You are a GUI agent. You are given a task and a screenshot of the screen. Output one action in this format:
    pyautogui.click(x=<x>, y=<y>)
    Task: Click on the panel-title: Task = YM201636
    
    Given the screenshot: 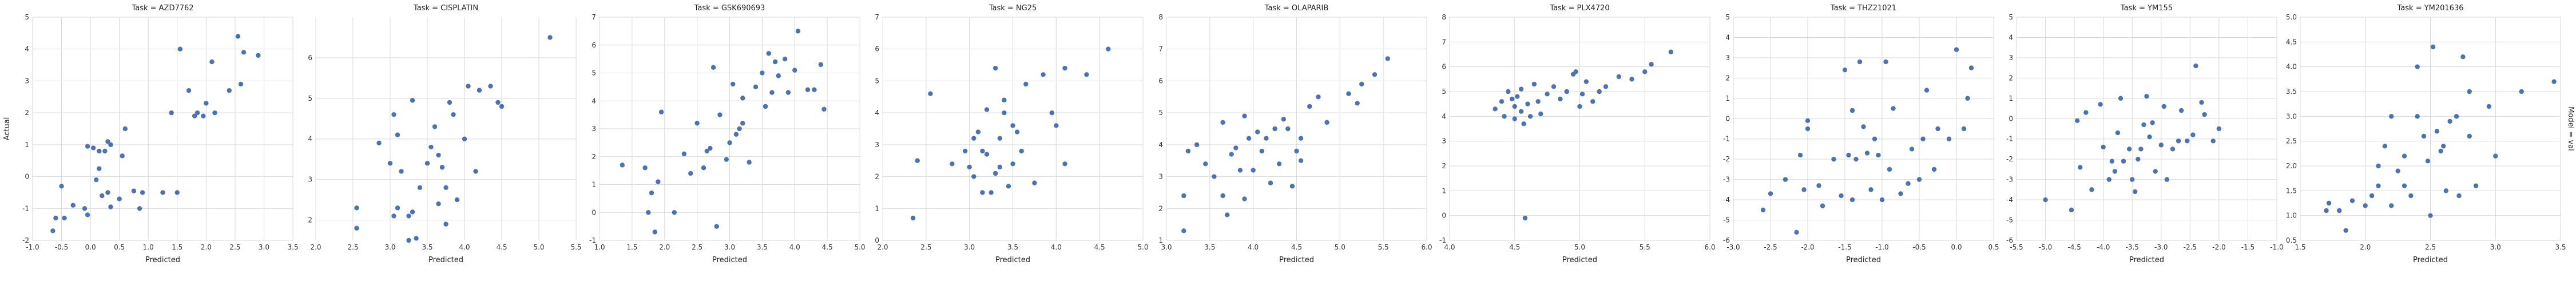 What is the action you would take?
    pyautogui.click(x=2430, y=8)
    